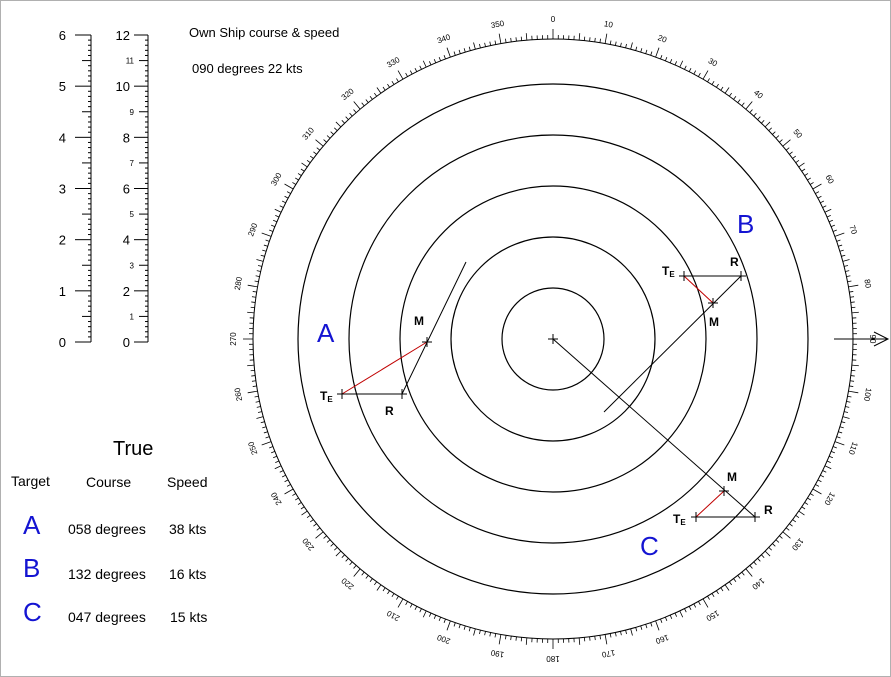 This screenshot has height=677, width=891. I want to click on row-speed: 16 kts, so click(188, 574).